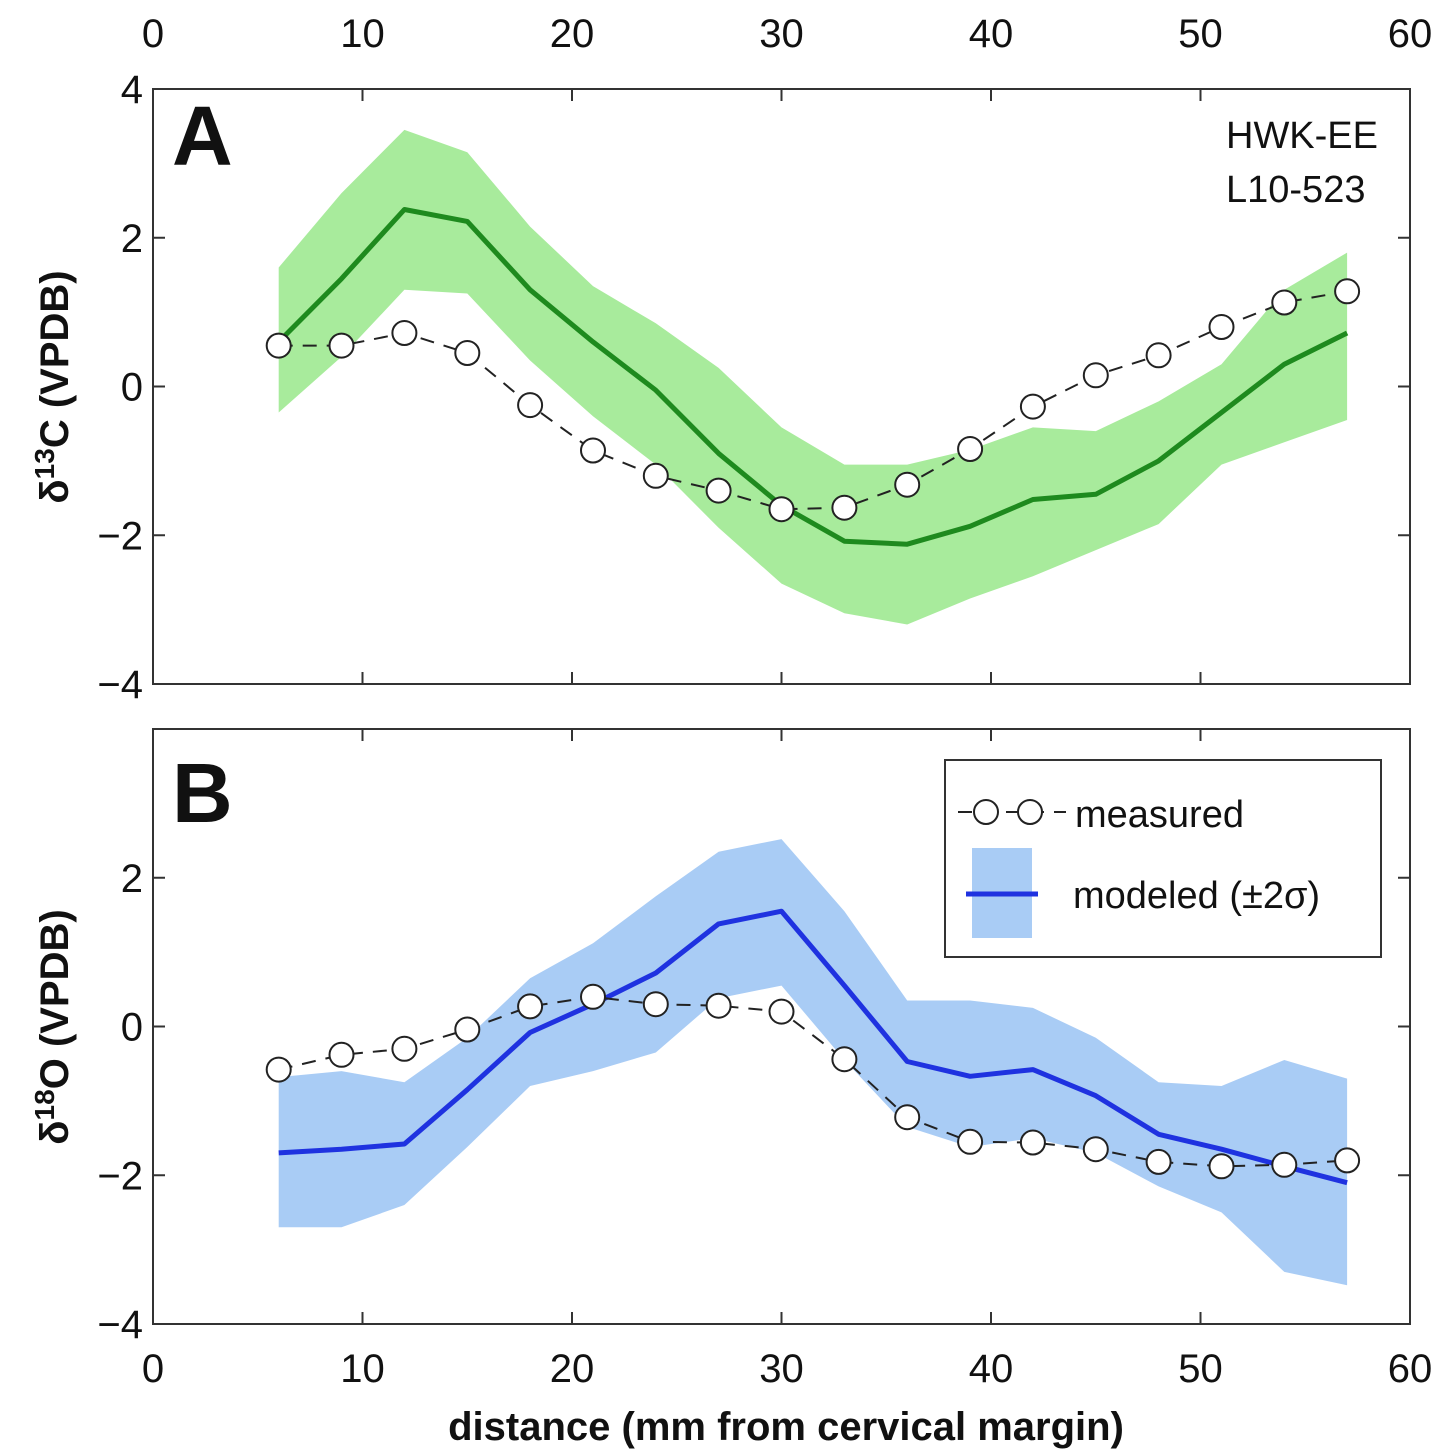  Describe the element at coordinates (55, 359) in the screenshot. I see `panel-a-ylabel-suffix: C (VPDB)` at that location.